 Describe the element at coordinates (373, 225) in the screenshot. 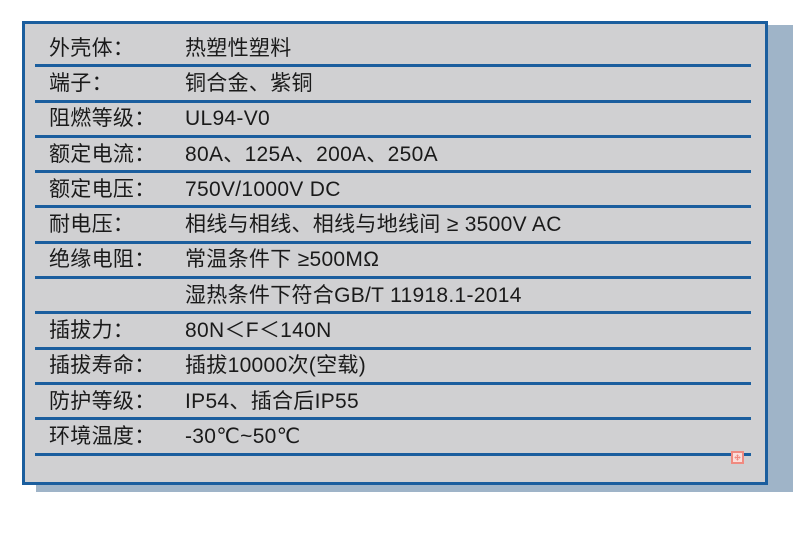

I see `spec-value: 相线与相线、相线与地线间 ≥ 3500V AC` at that location.